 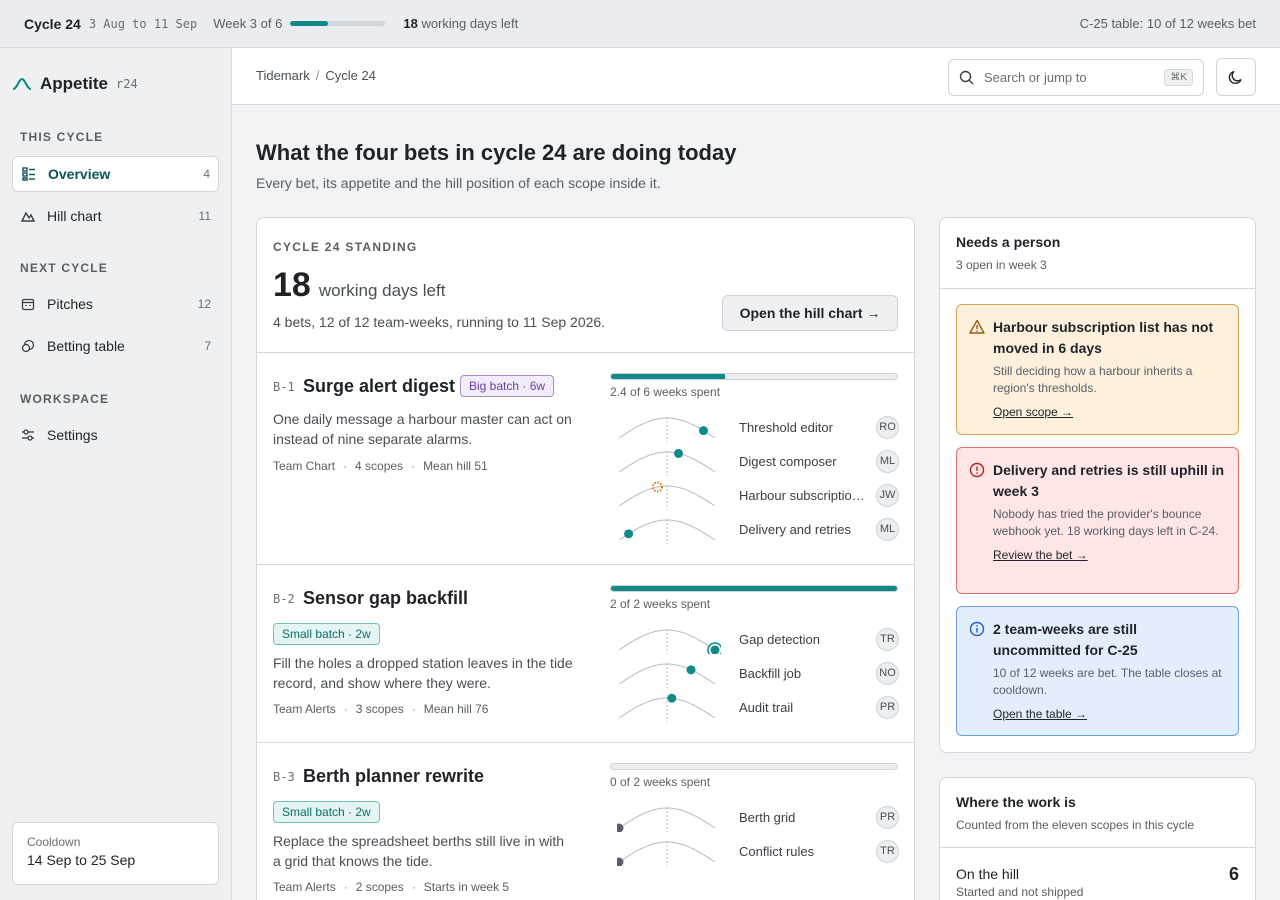 I want to click on search-input: Search or jump to ⌘K, so click(x=1076, y=77).